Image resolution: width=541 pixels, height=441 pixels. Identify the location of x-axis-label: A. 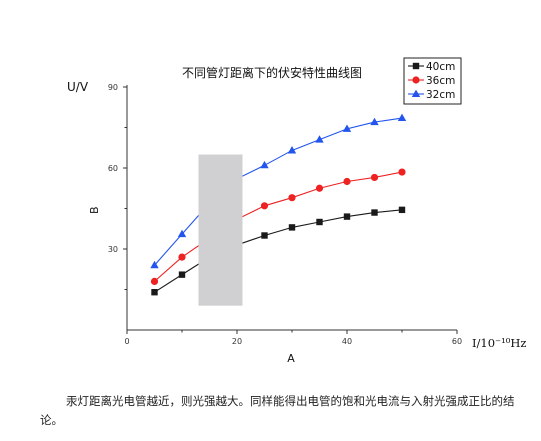
(291, 358).